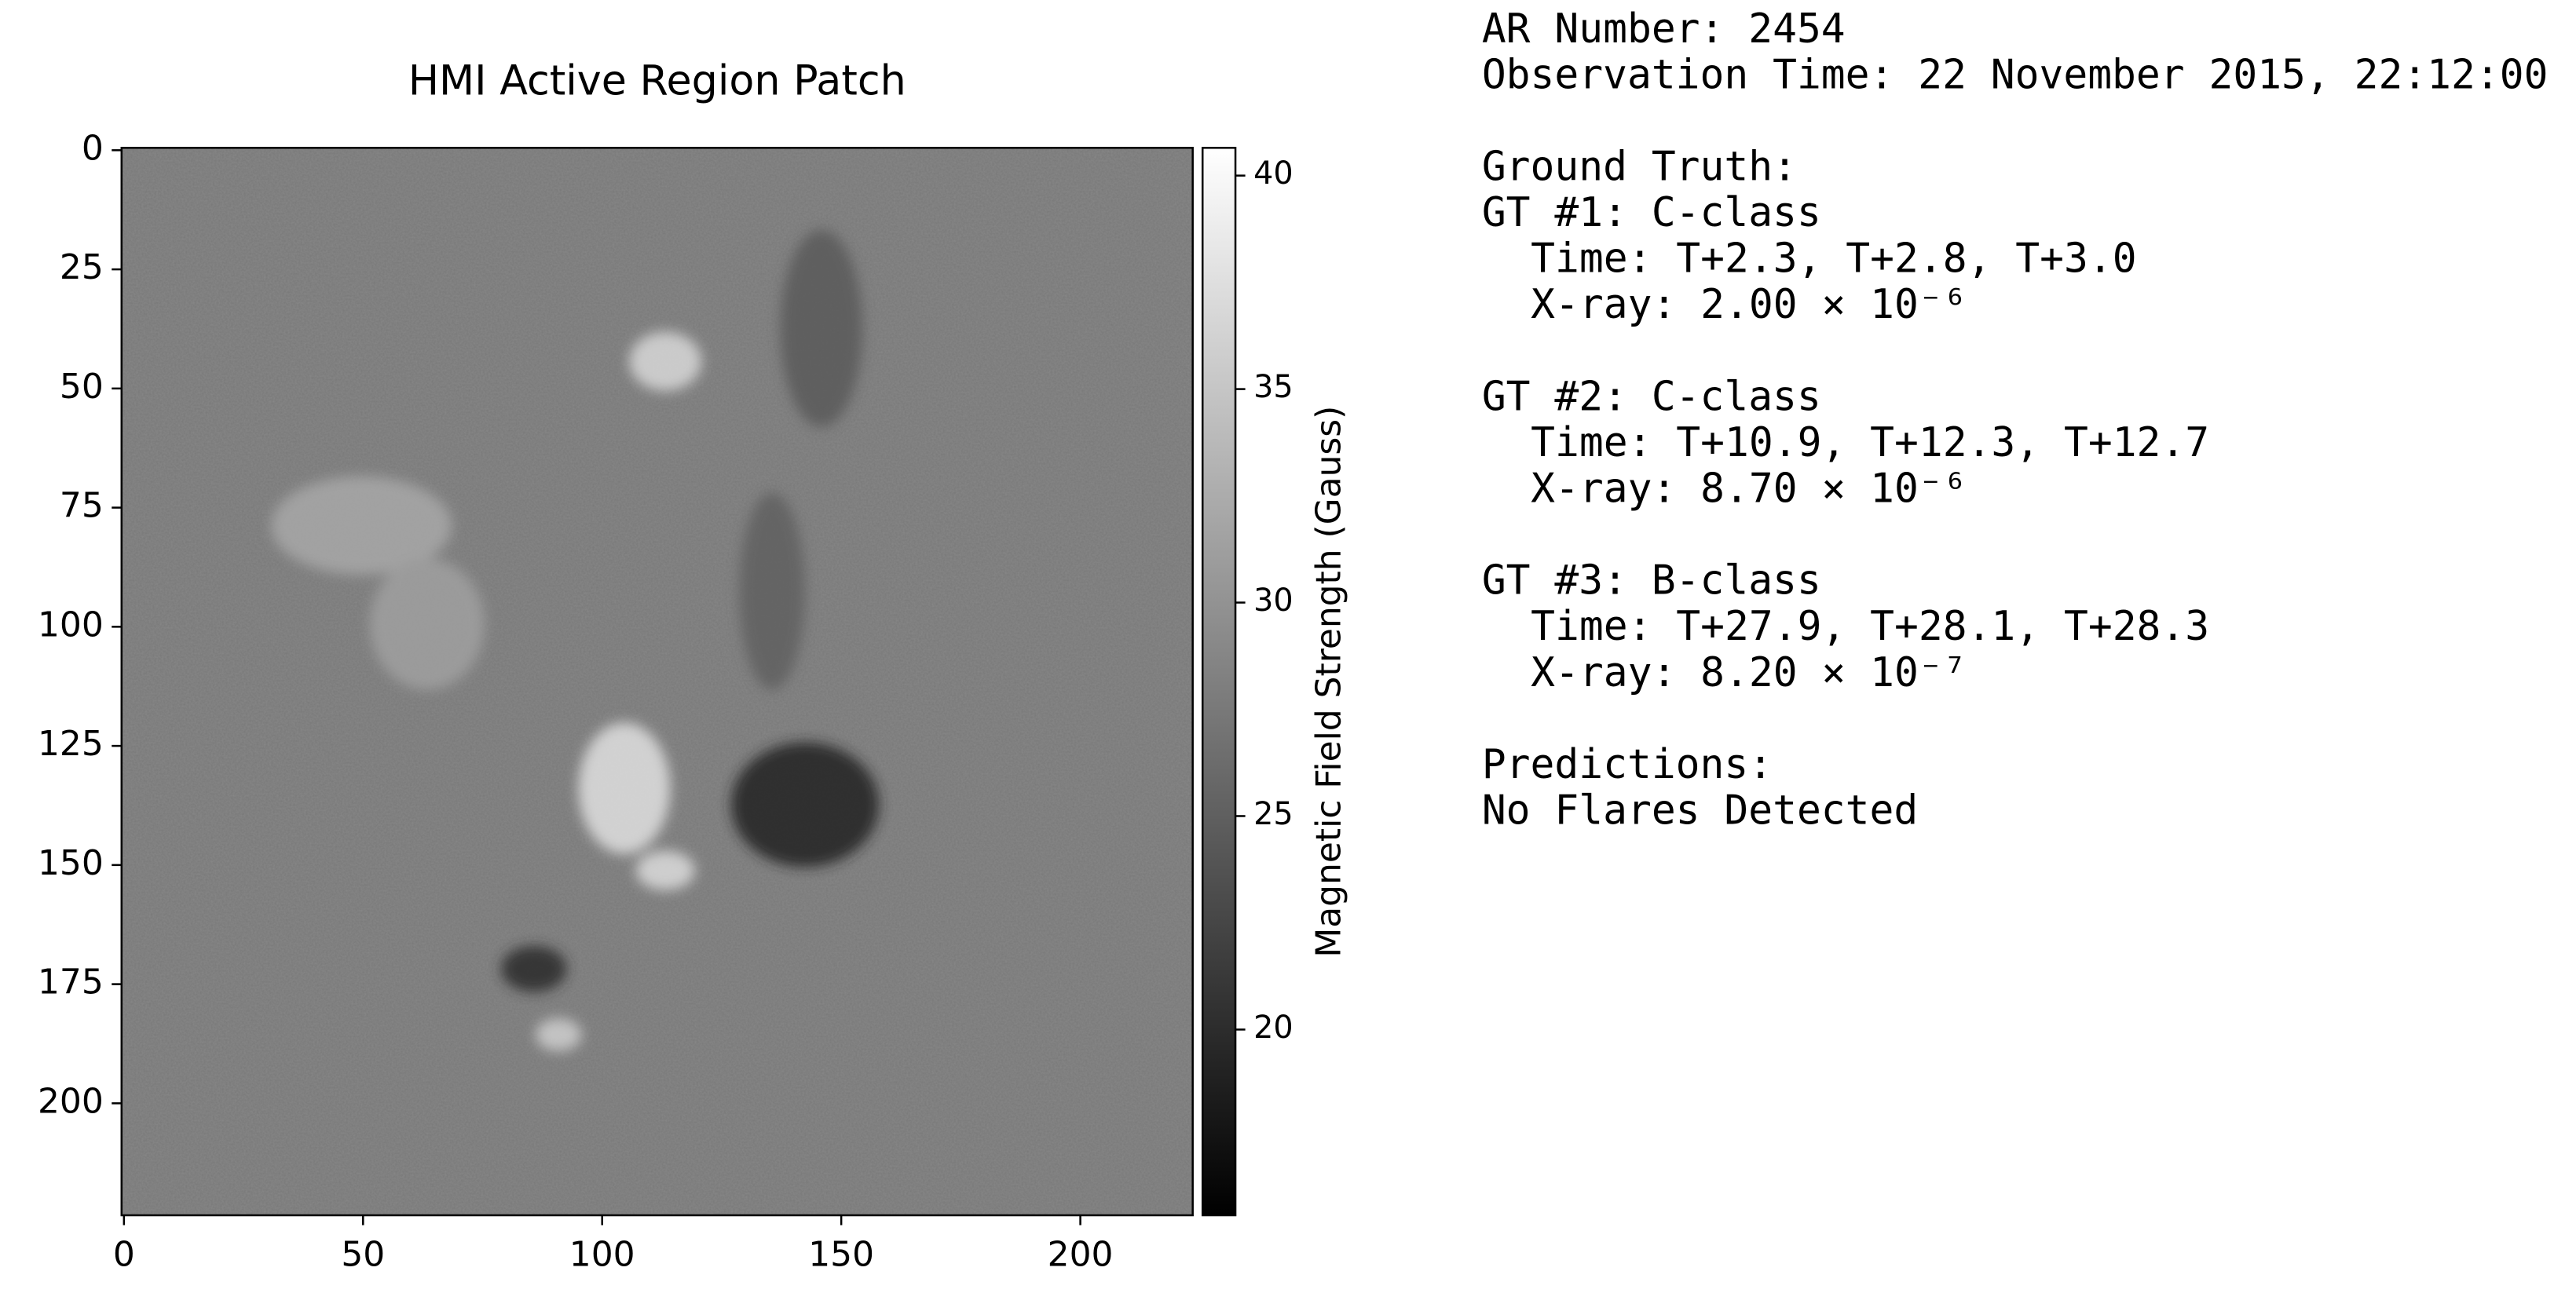  I want to click on gt-label: GT #2: C-class, so click(1652, 396).